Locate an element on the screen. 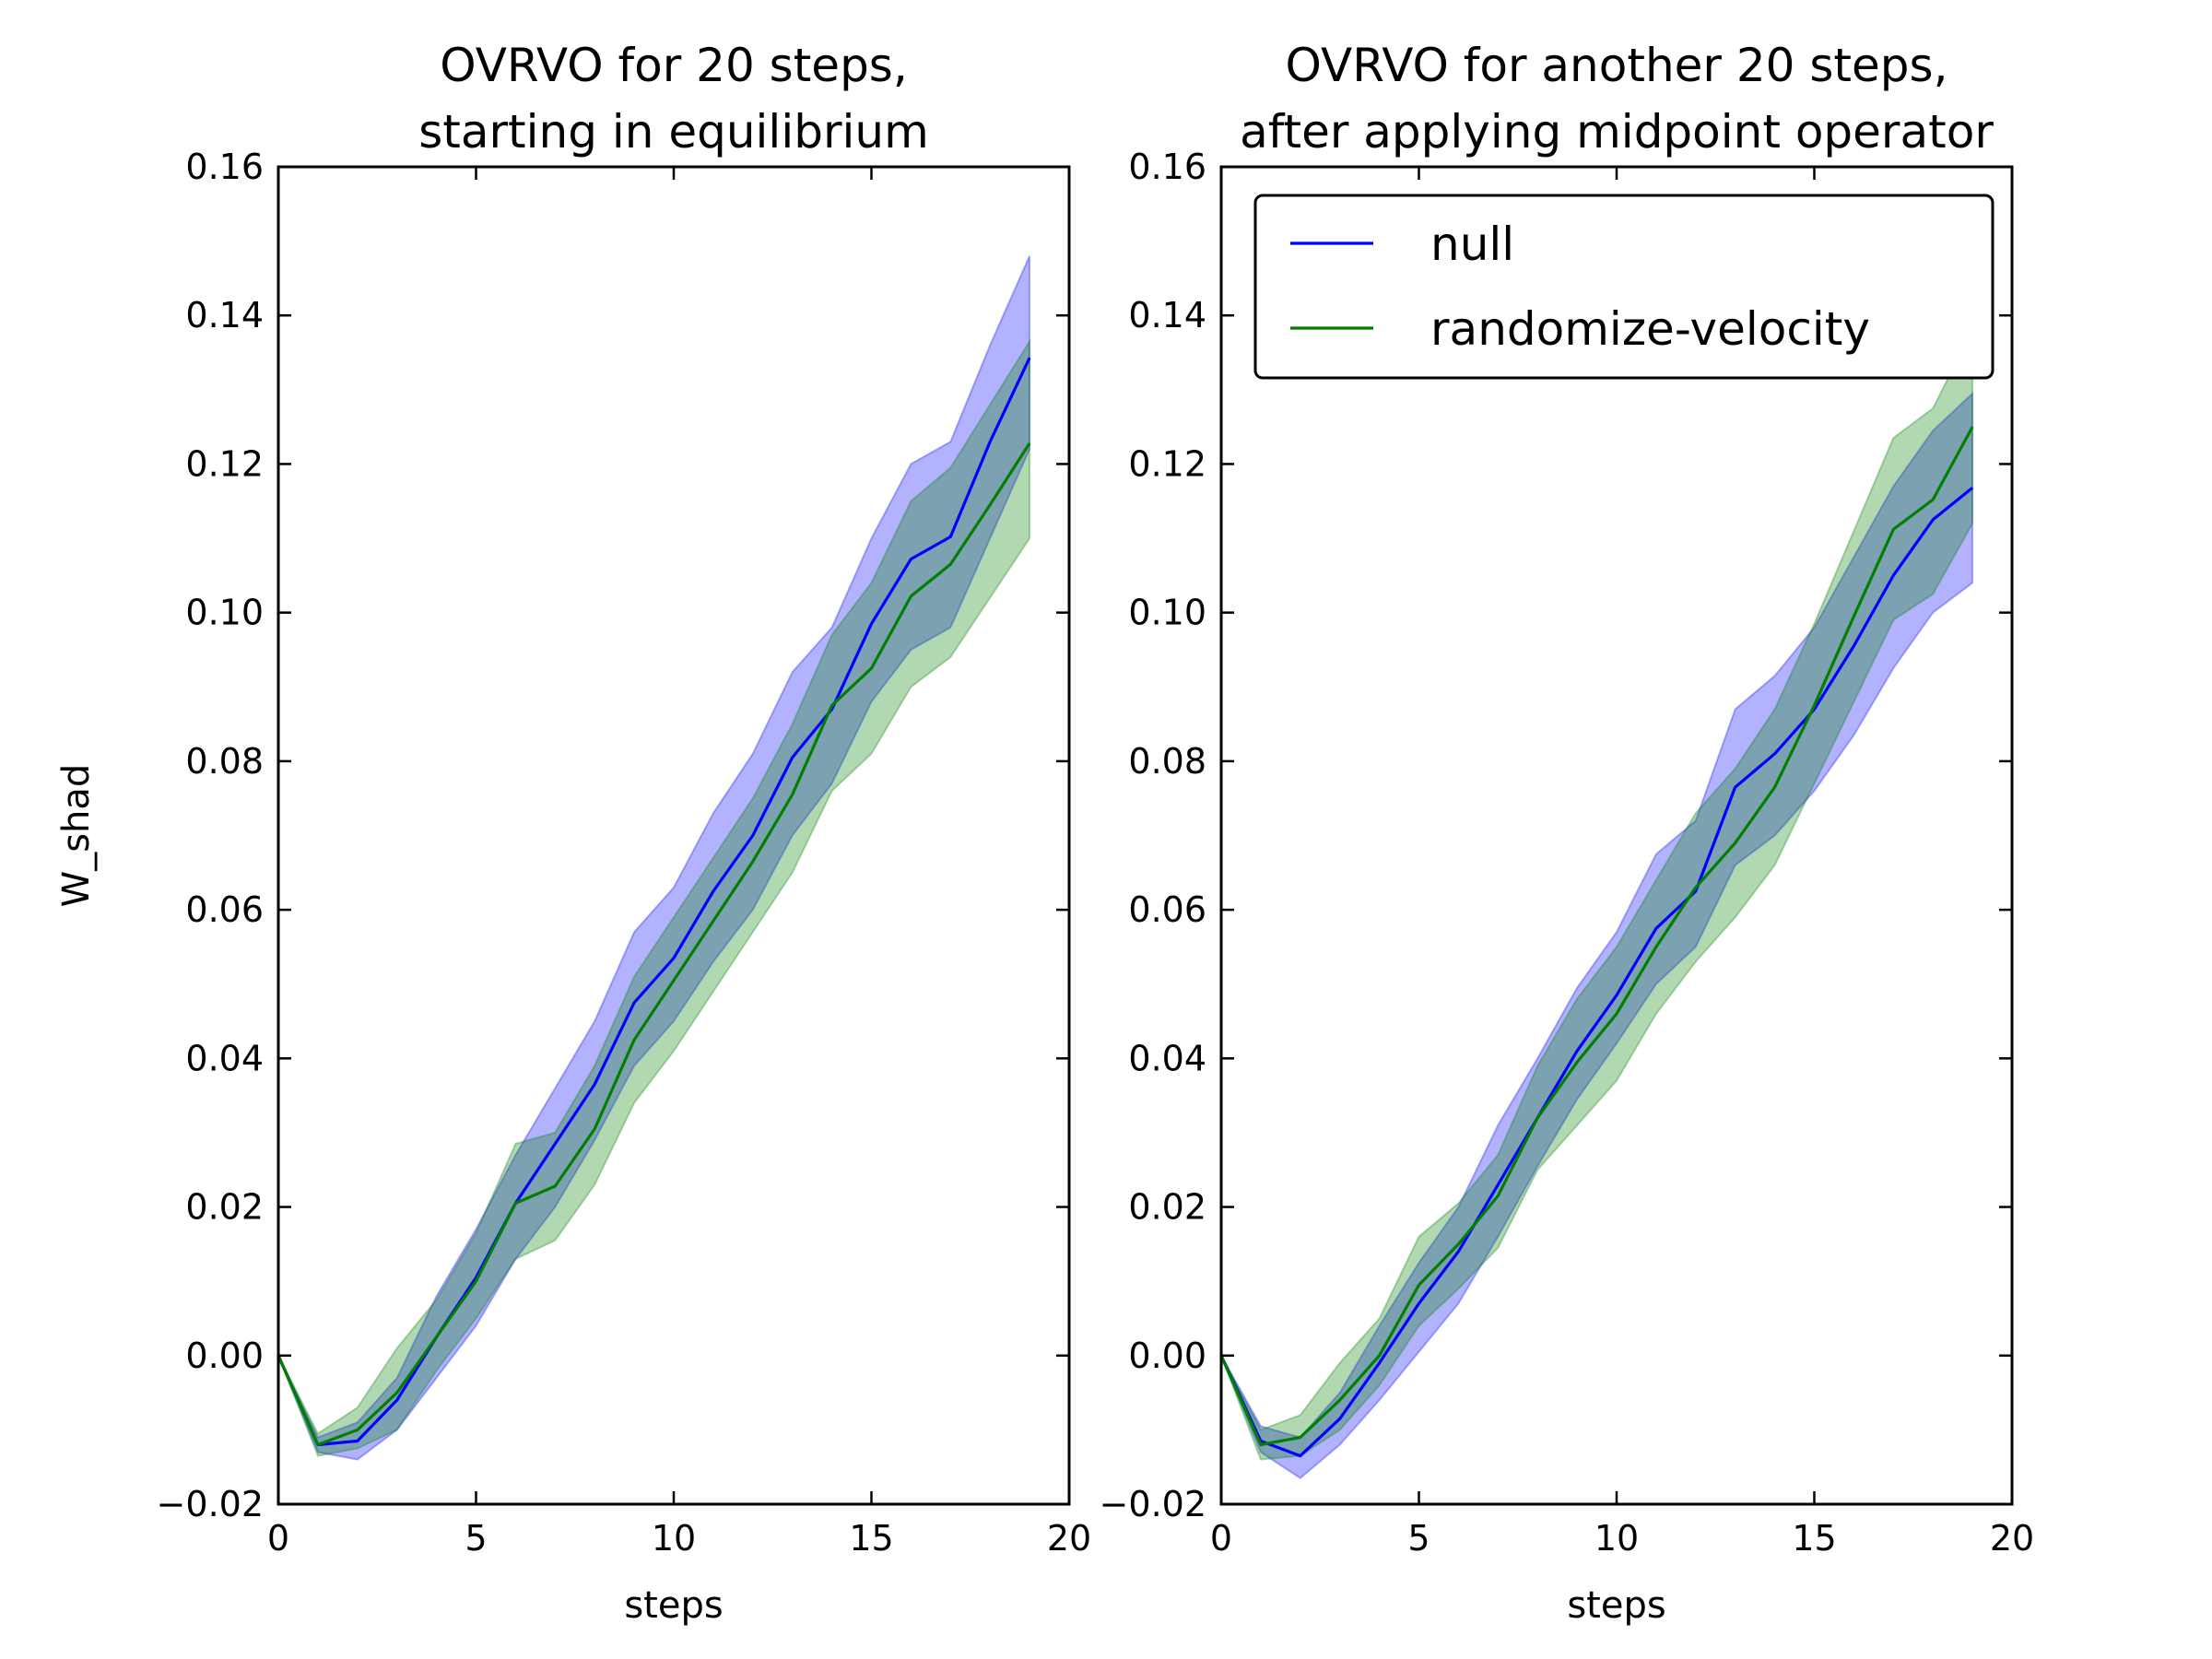 The height and width of the screenshot is (1659, 2212). chart-title-line: starting in equilibrium is located at coordinates (673, 132).